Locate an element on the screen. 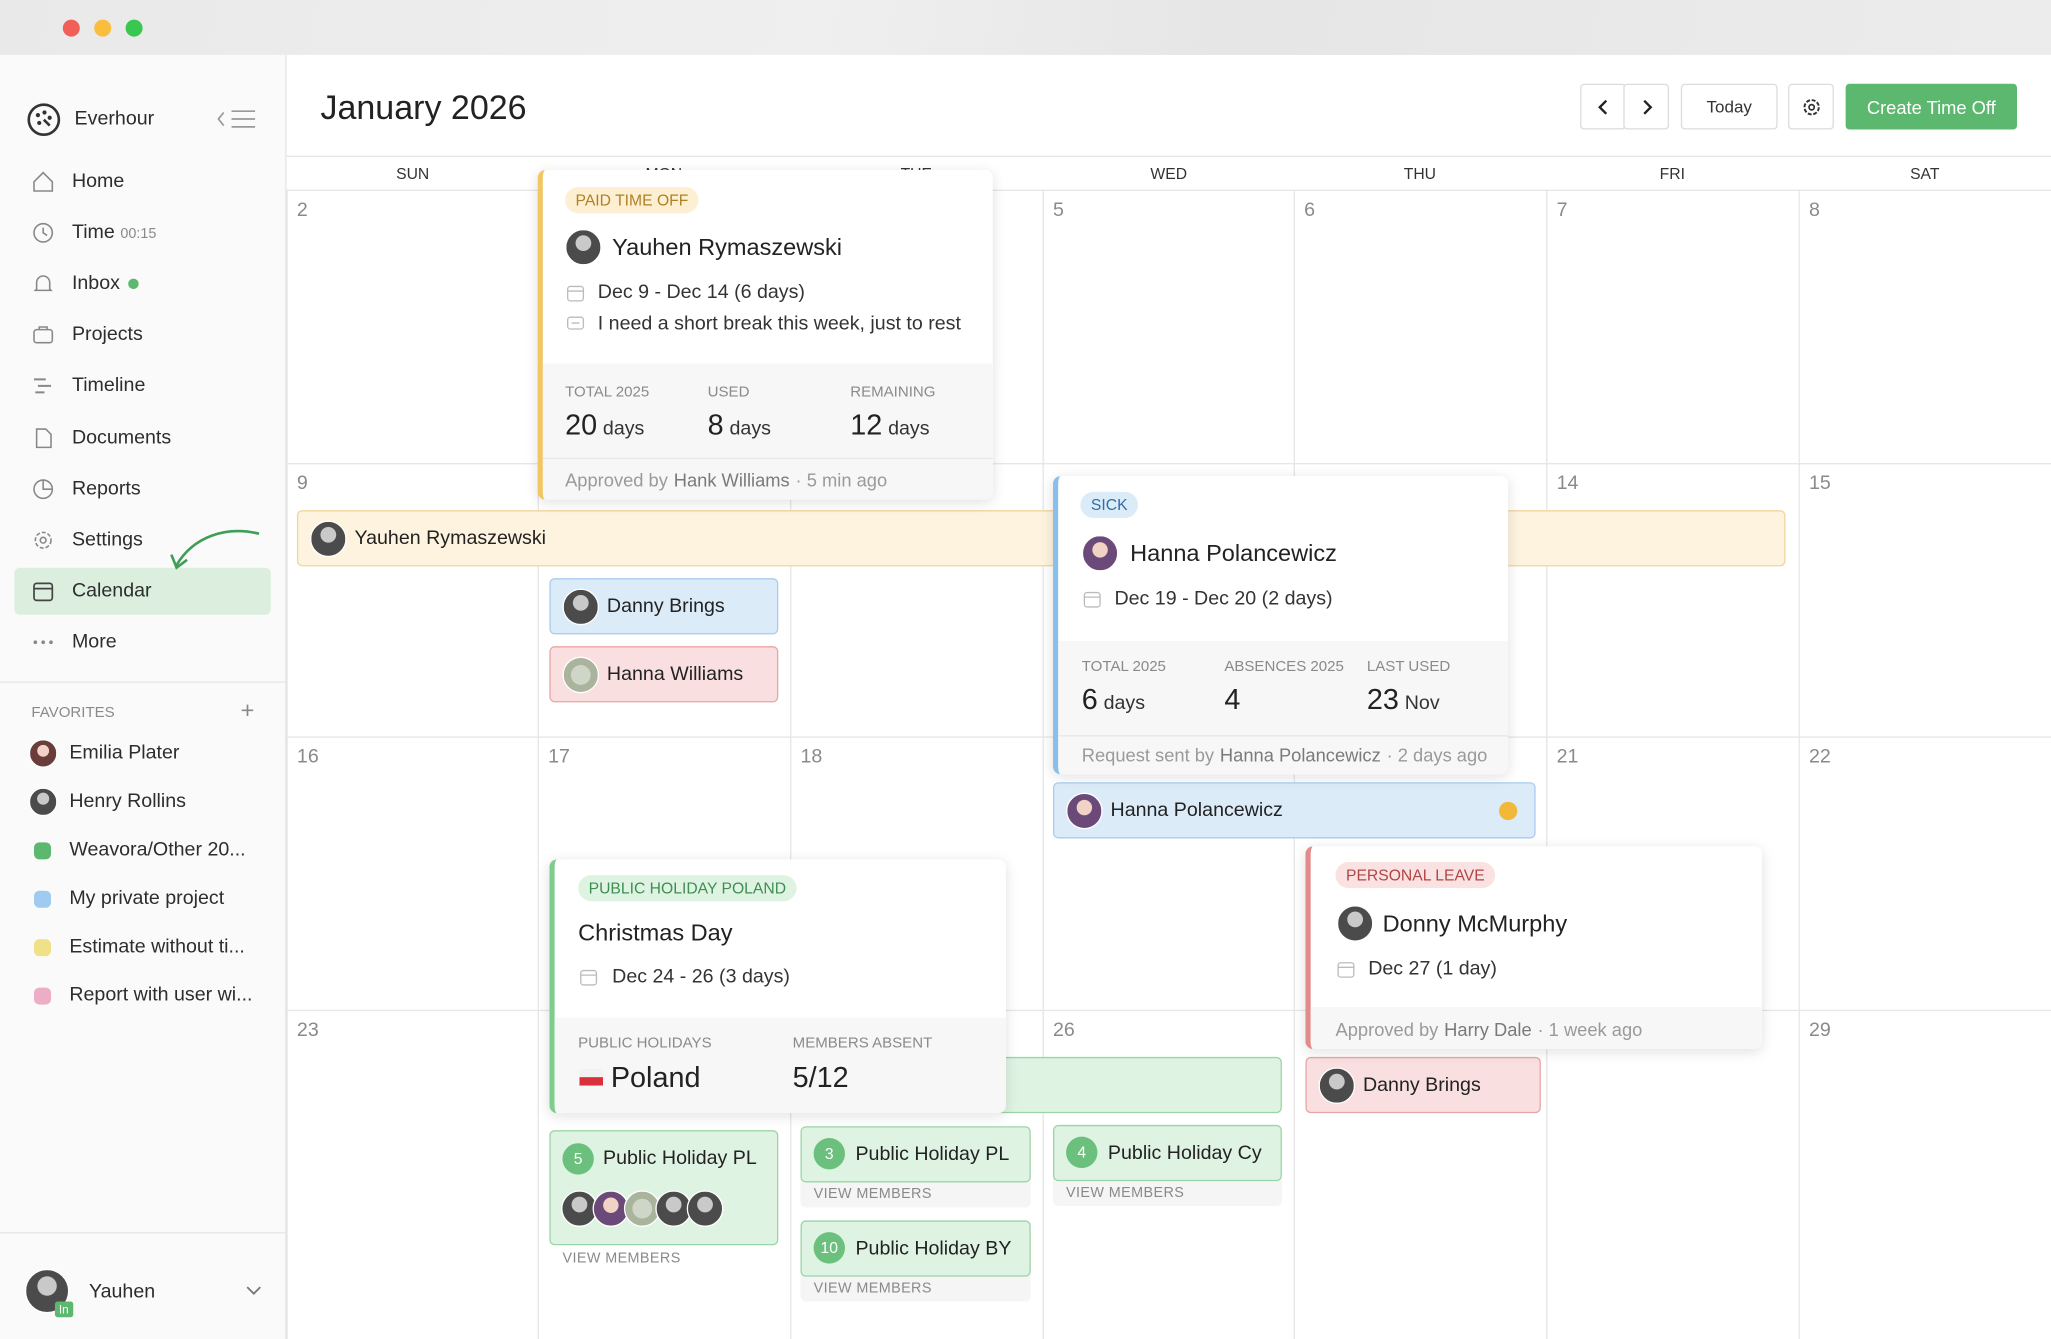  day-number: 17 is located at coordinates (559, 756).